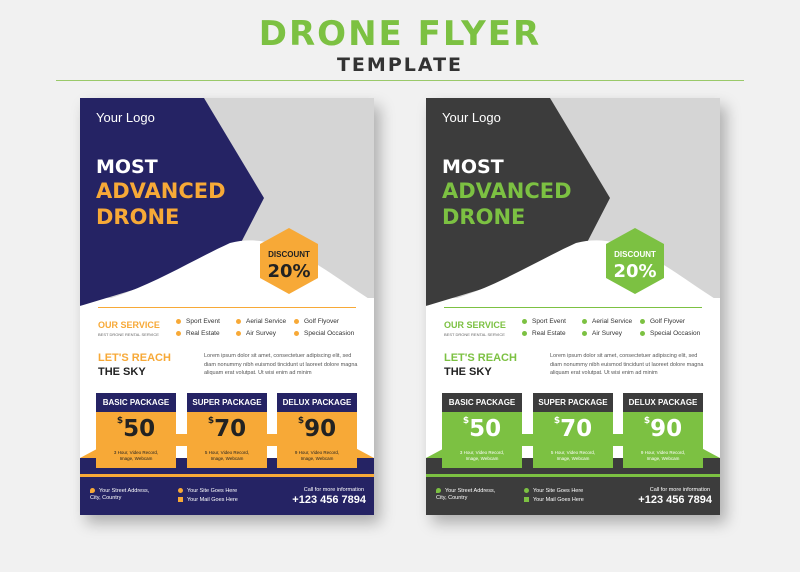 This screenshot has height=572, width=800. I want to click on section-divider, so click(227, 307).